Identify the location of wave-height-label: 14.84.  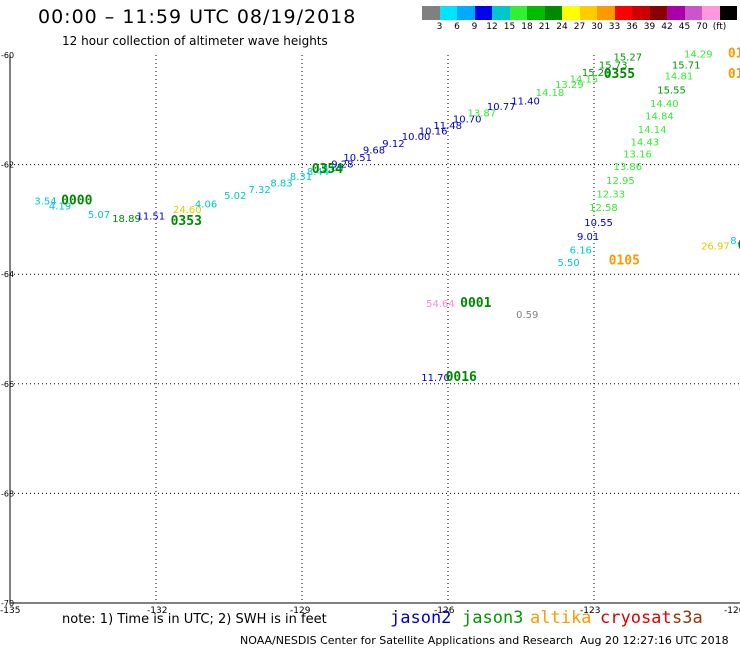
(659, 117).